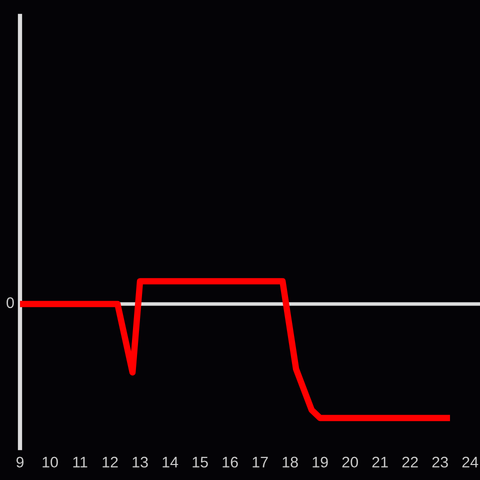 The height and width of the screenshot is (480, 480). What do you see at coordinates (80, 462) in the screenshot?
I see `x-tick-label: 11` at bounding box center [80, 462].